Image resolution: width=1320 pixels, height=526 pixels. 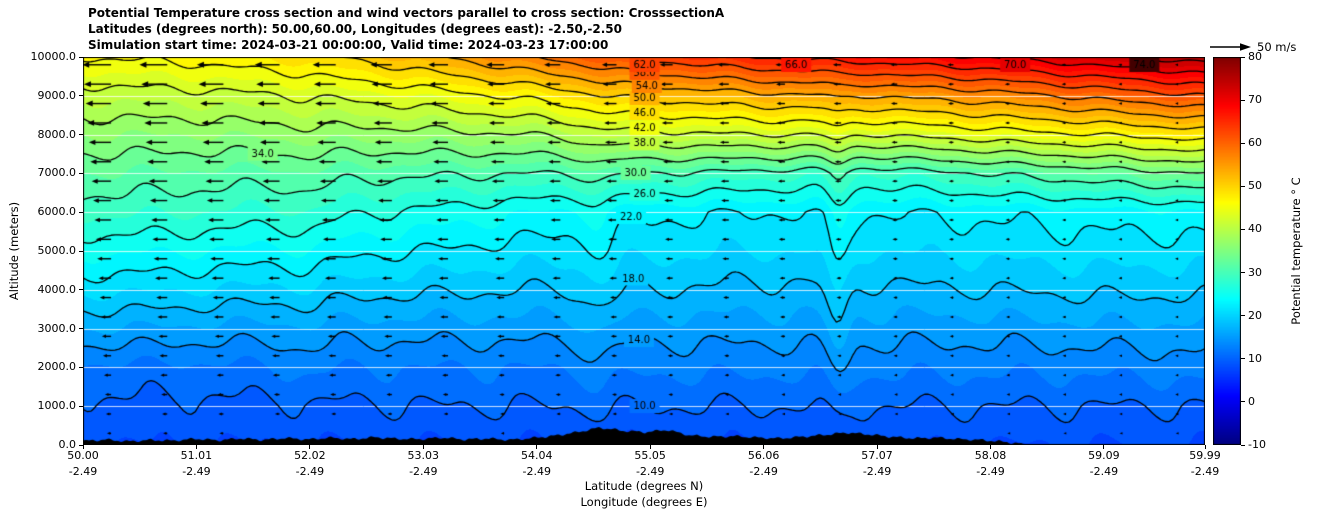 I want to click on y-tick-label: 9000.0, so click(x=57, y=95).